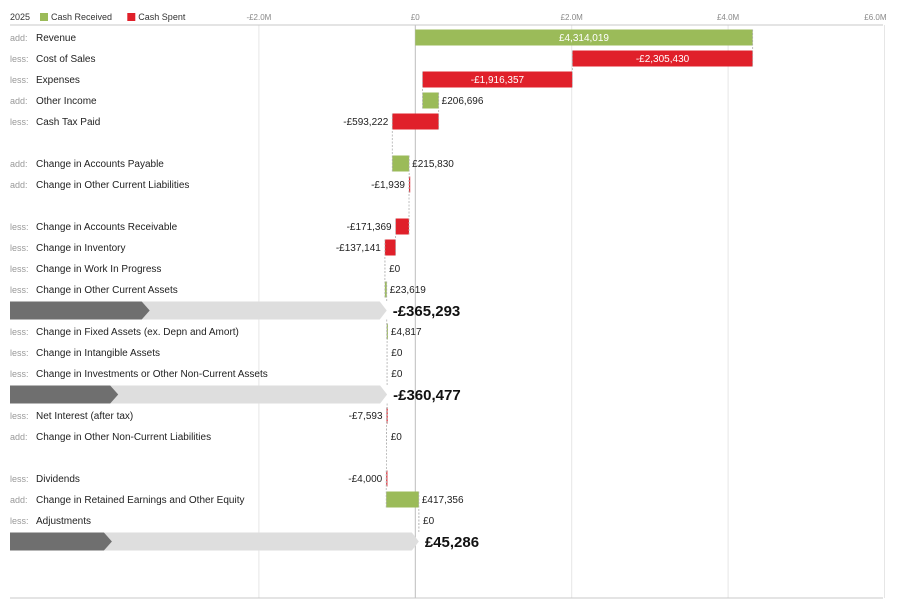  What do you see at coordinates (406, 332) in the screenshot?
I see `bar-value-label: £4,817` at bounding box center [406, 332].